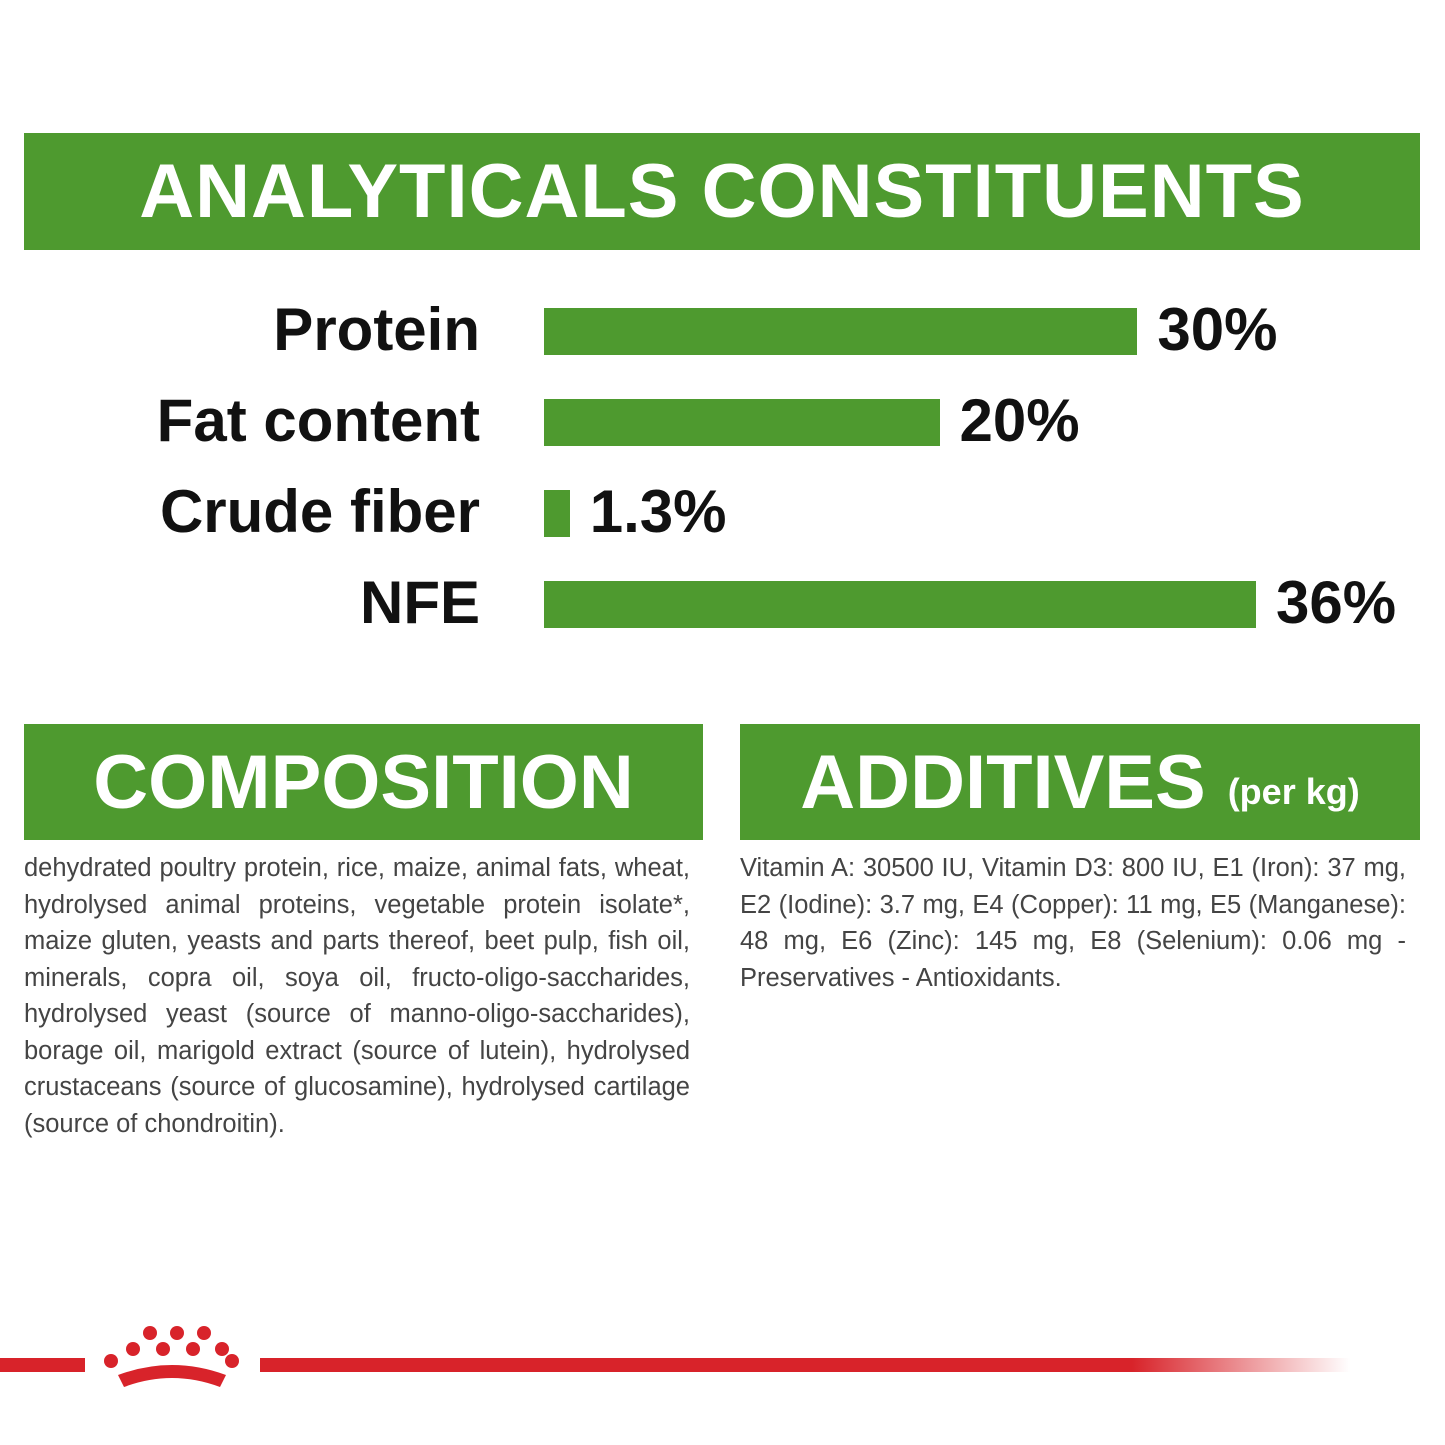 This screenshot has width=1445, height=1445. I want to click on chart-title: ANALYTICALS CONSTITUENTS, so click(722, 191).